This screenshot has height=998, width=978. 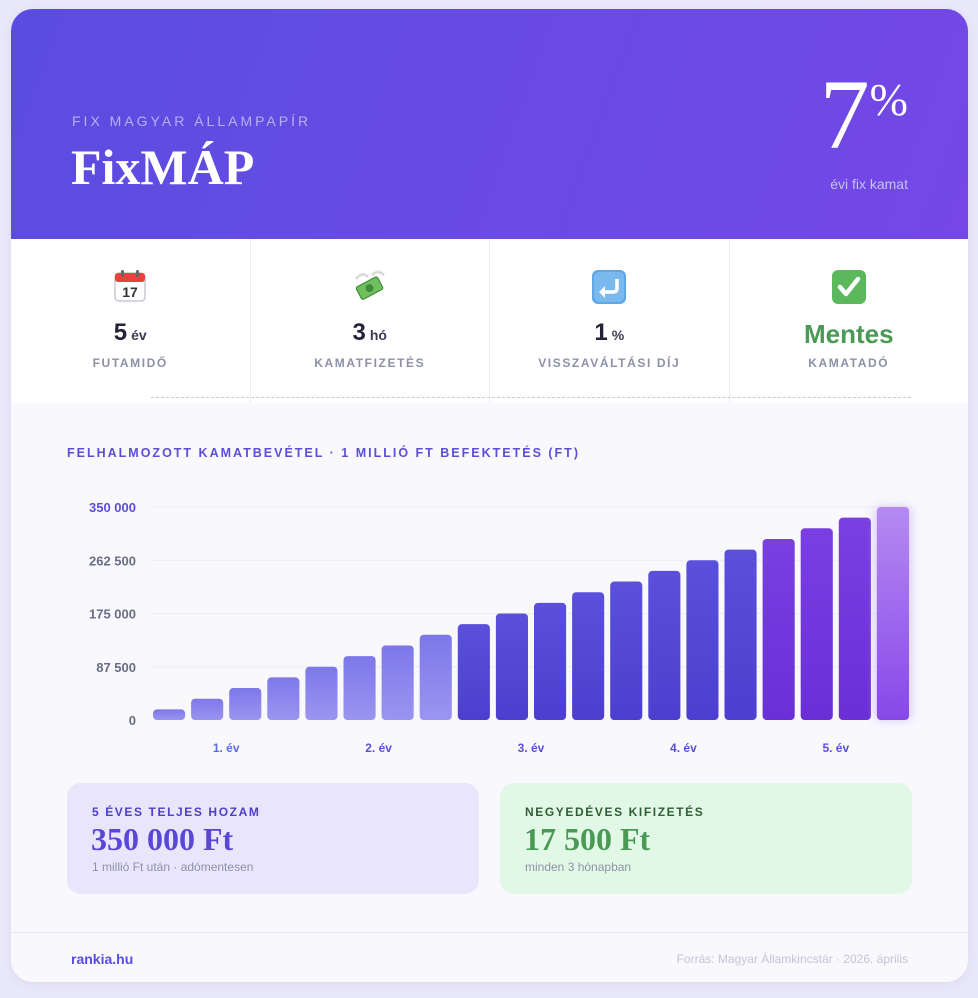 I want to click on total-yield-note: 1 millió Ft után · adómentesen, so click(x=173, y=867).